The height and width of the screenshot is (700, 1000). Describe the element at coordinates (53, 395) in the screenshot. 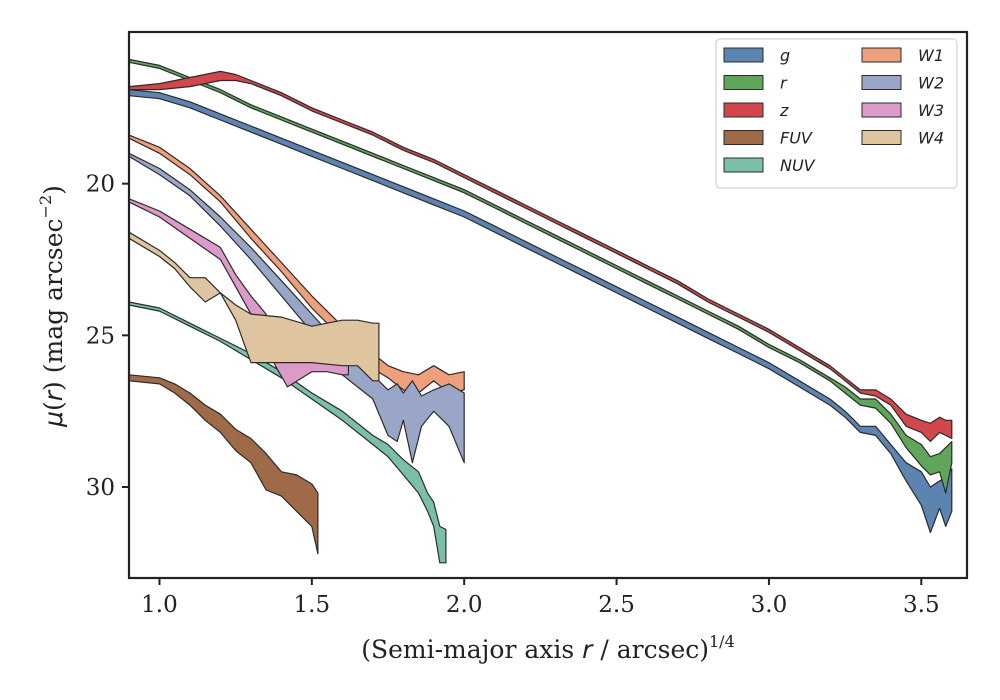

I see `y-axis-label-var: r` at that location.